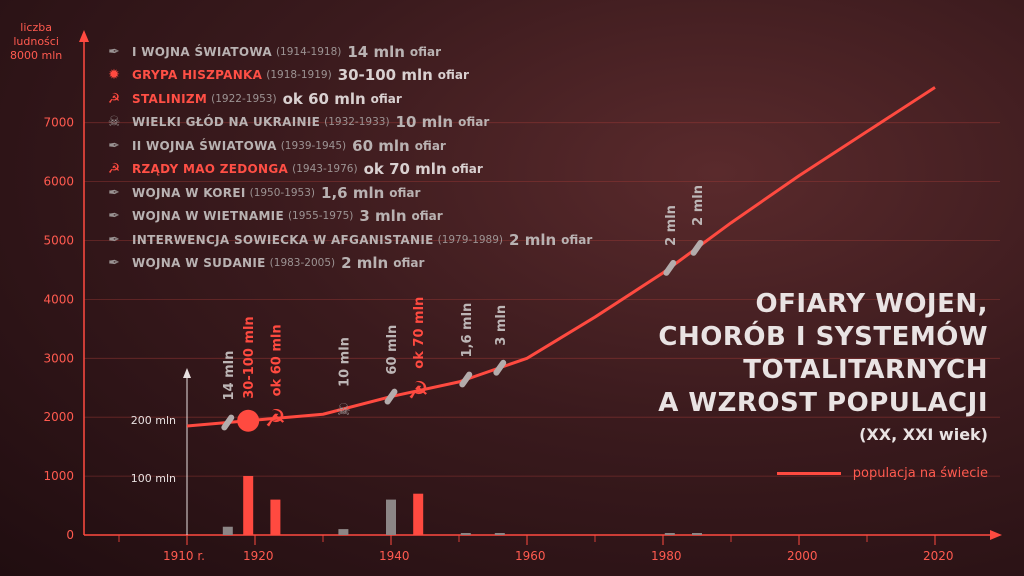 The width and height of the screenshot is (1024, 576). Describe the element at coordinates (299, 75) in the screenshot. I see `event-years: (1918-1919)` at that location.